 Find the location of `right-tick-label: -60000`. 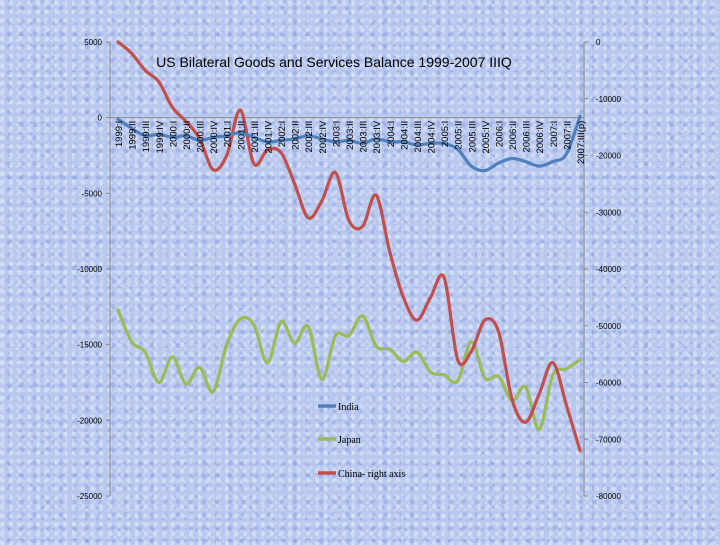

right-tick-label: -60000 is located at coordinates (608, 383).